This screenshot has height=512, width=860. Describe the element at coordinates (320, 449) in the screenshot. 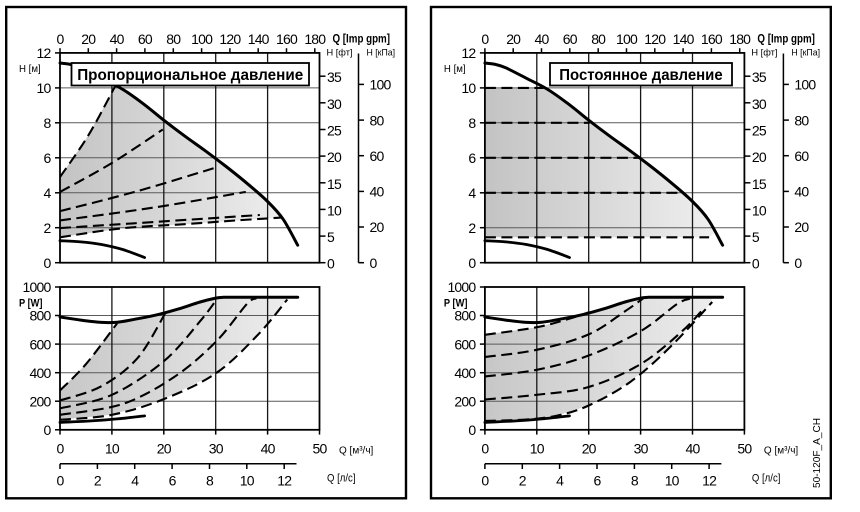

I see `svg-text: 50` at that location.